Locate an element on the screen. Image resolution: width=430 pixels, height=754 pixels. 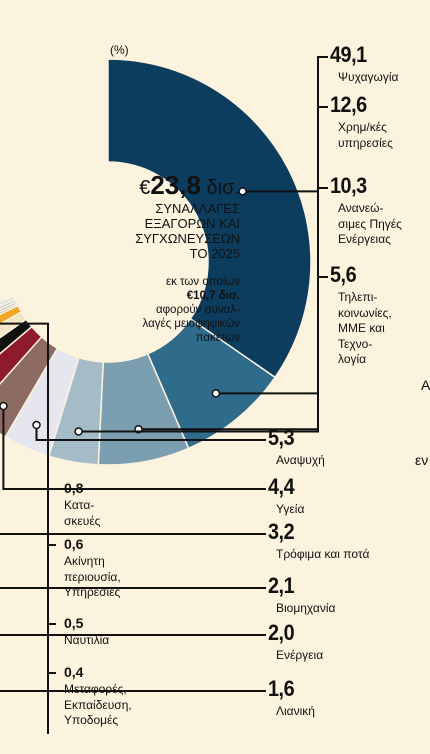
slice-label: Υγεία is located at coordinates (290, 510).